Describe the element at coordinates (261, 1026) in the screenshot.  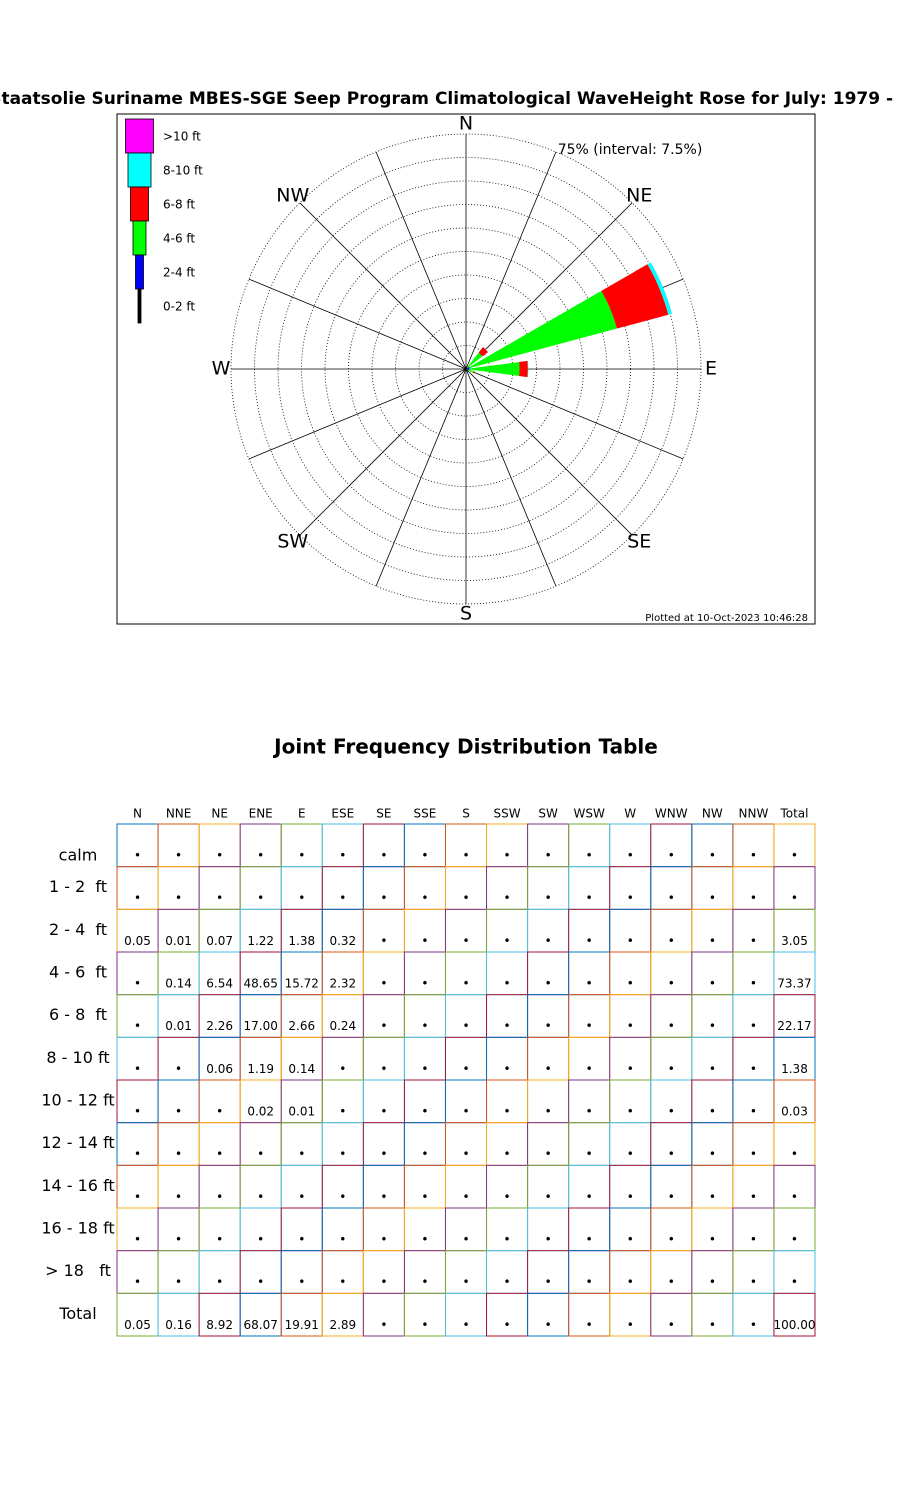
I see `cell-value: 17.00` at that location.